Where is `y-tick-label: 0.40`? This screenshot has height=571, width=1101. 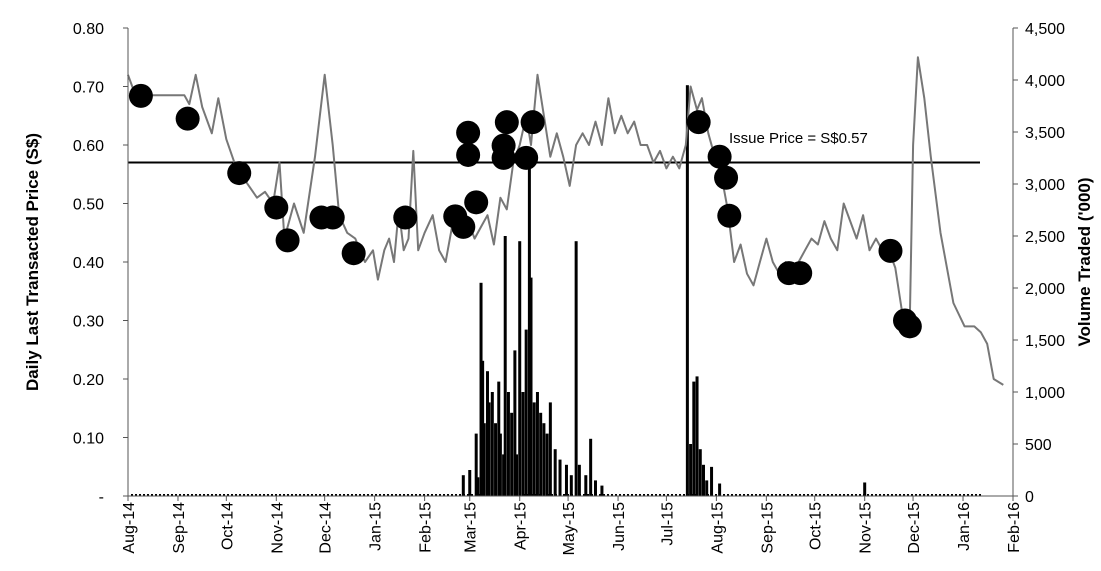 y-tick-label: 0.40 is located at coordinates (88, 263).